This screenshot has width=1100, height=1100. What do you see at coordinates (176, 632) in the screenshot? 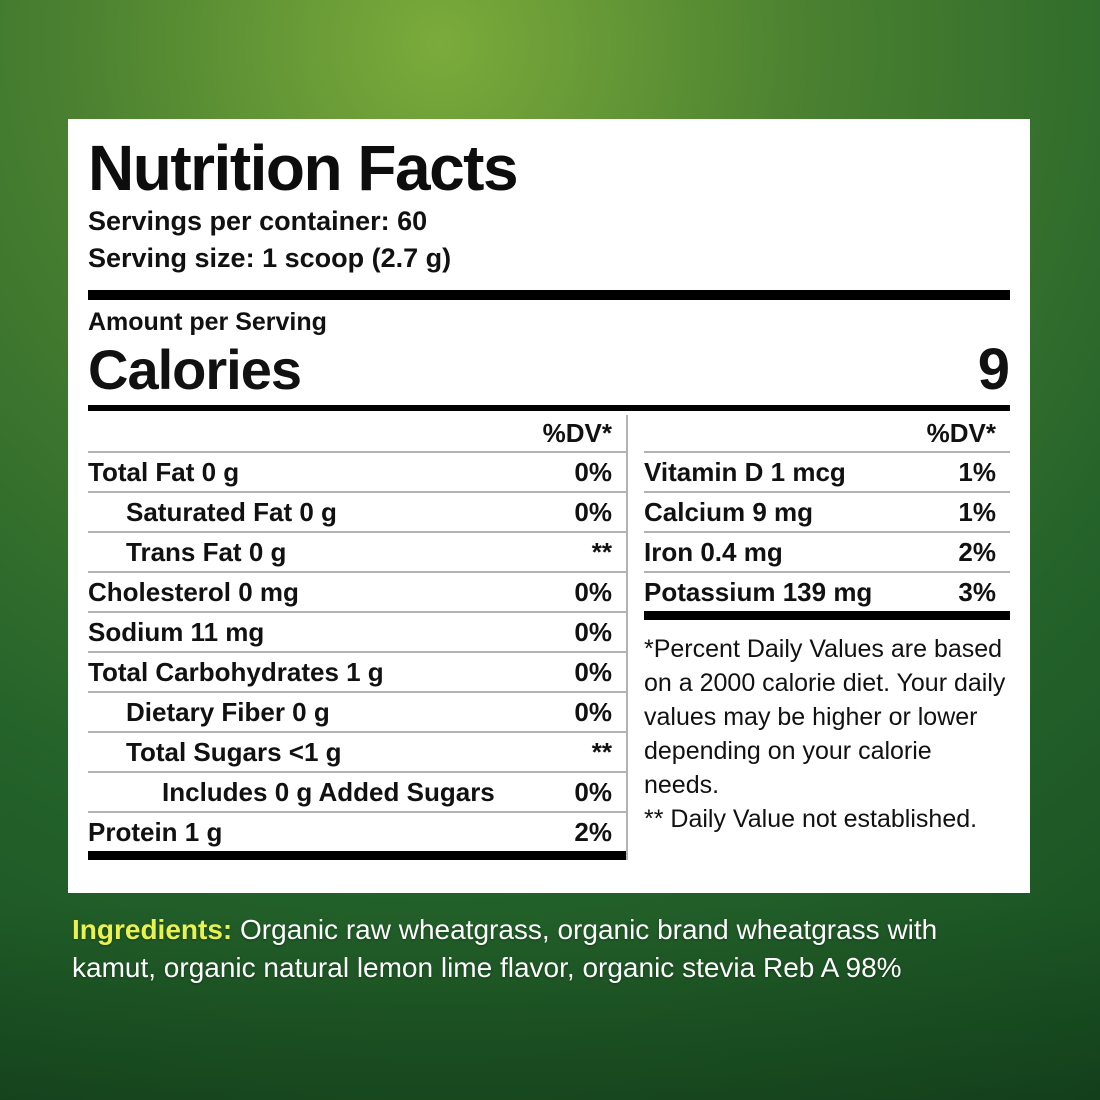
I see `nutrient-name: Sodium 11 mg` at bounding box center [176, 632].